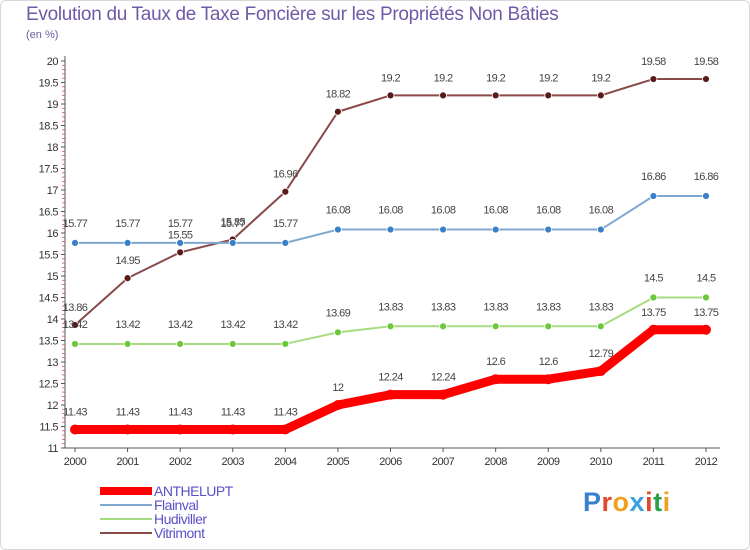  Describe the element at coordinates (75, 462) in the screenshot. I see `x-tick-label: 2000` at that location.